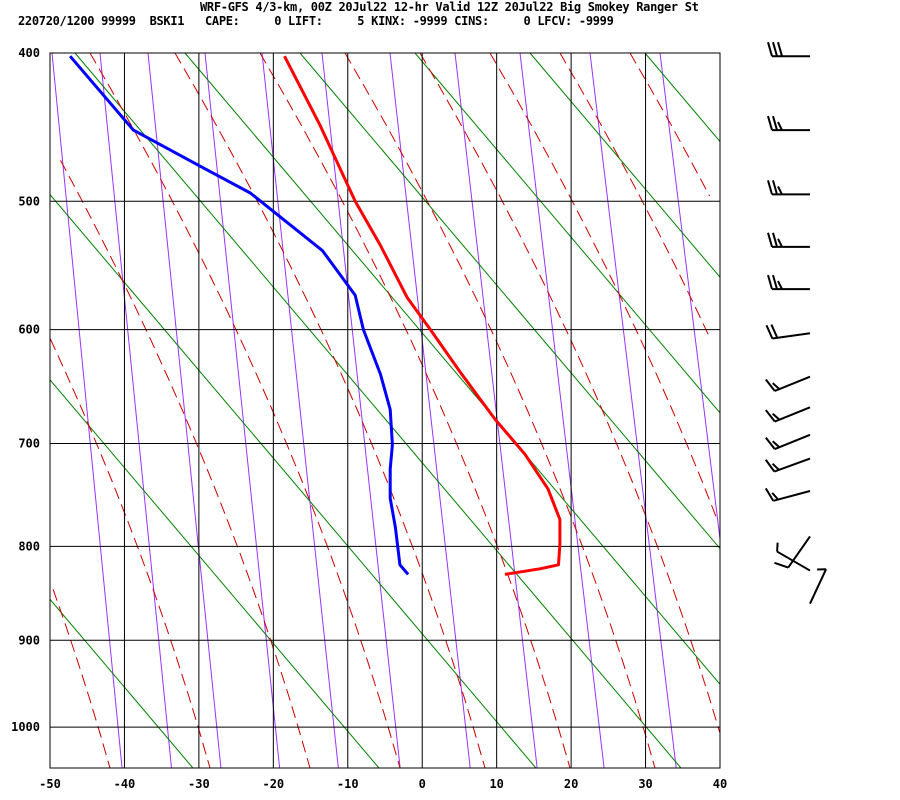 The image size is (900, 800). Describe the element at coordinates (199, 784) in the screenshot. I see `x-tick-label: -30` at that location.